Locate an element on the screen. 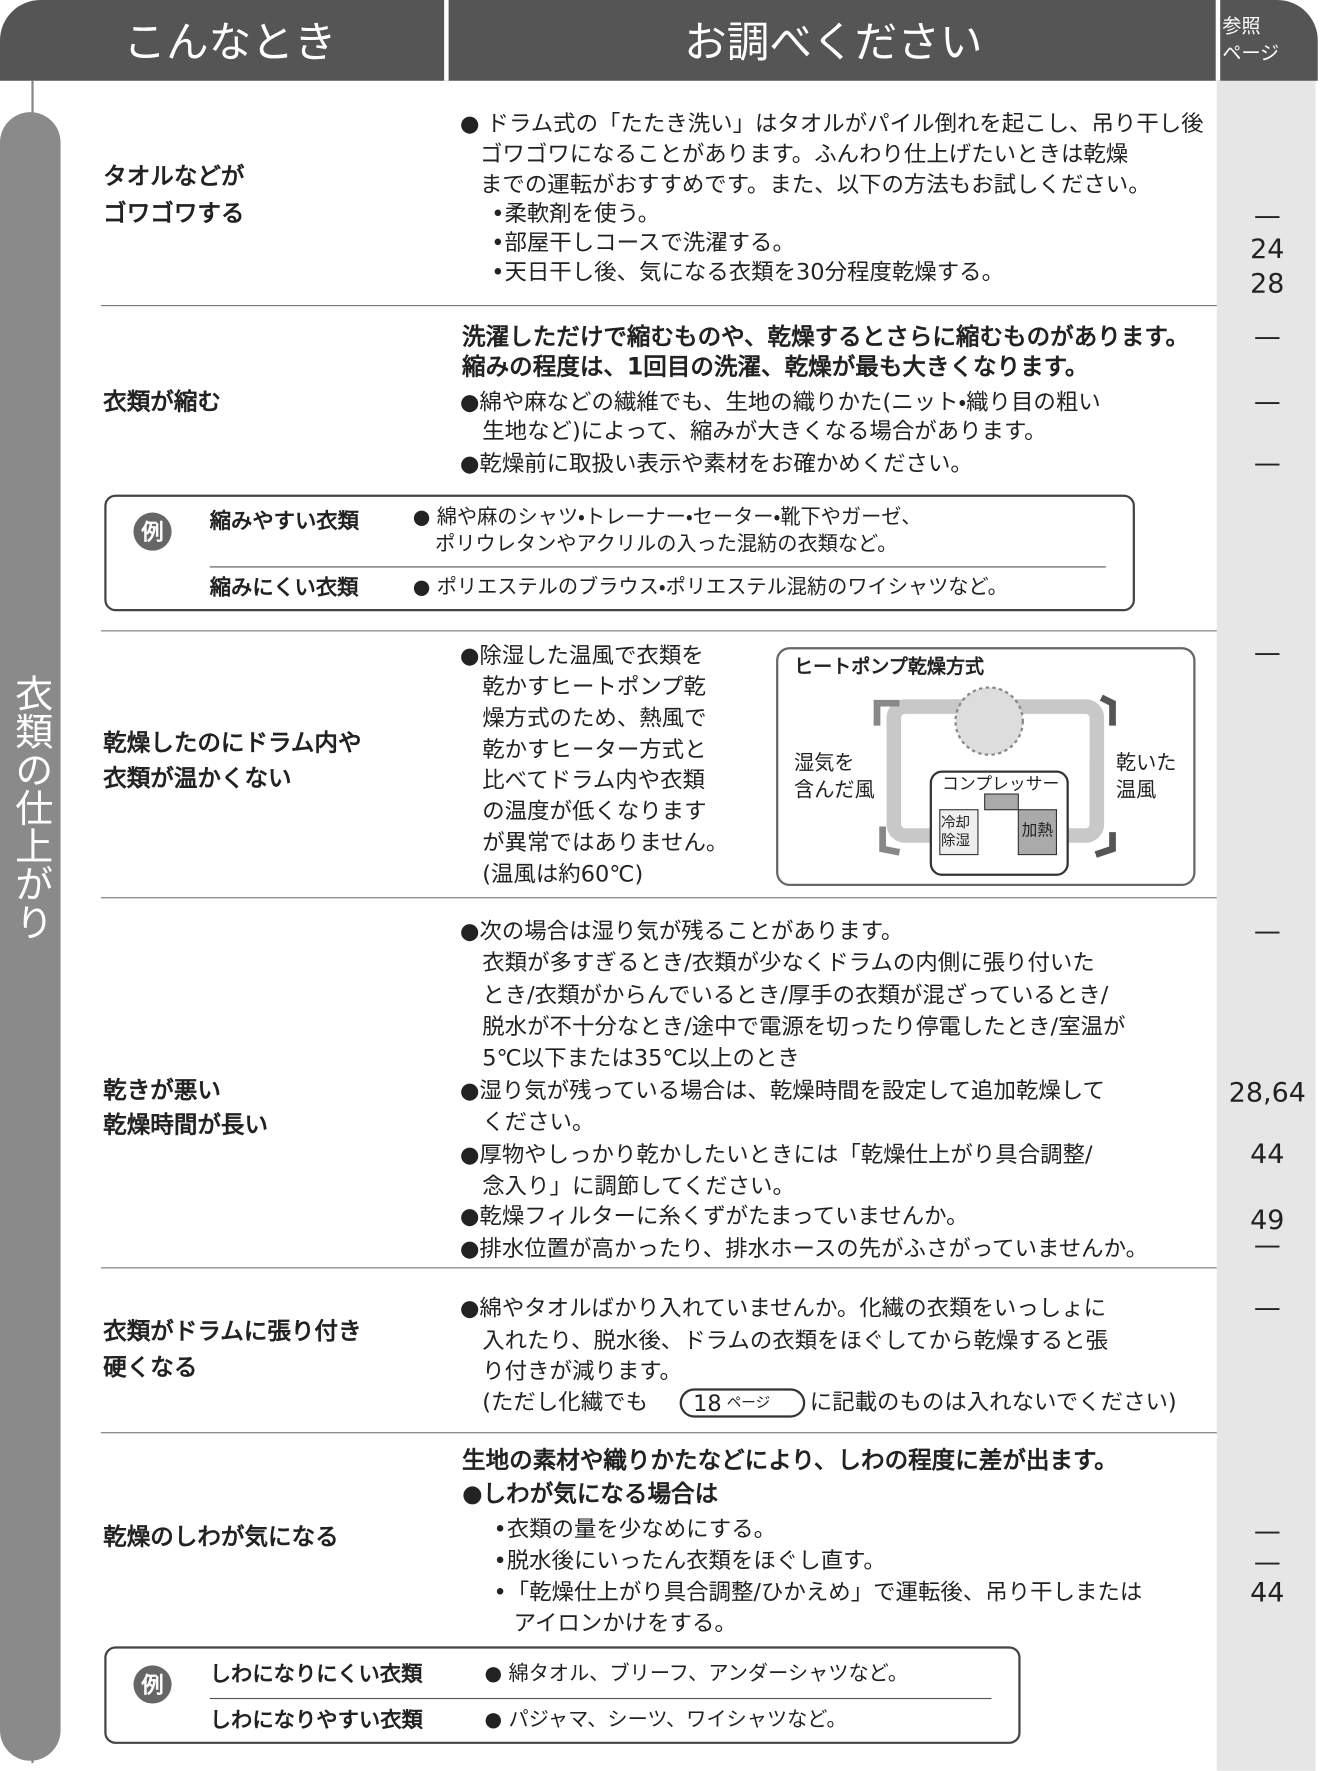 This screenshot has height=1771, width=1329. content-line: 比べてドラム内や衣類 is located at coordinates (593, 779).